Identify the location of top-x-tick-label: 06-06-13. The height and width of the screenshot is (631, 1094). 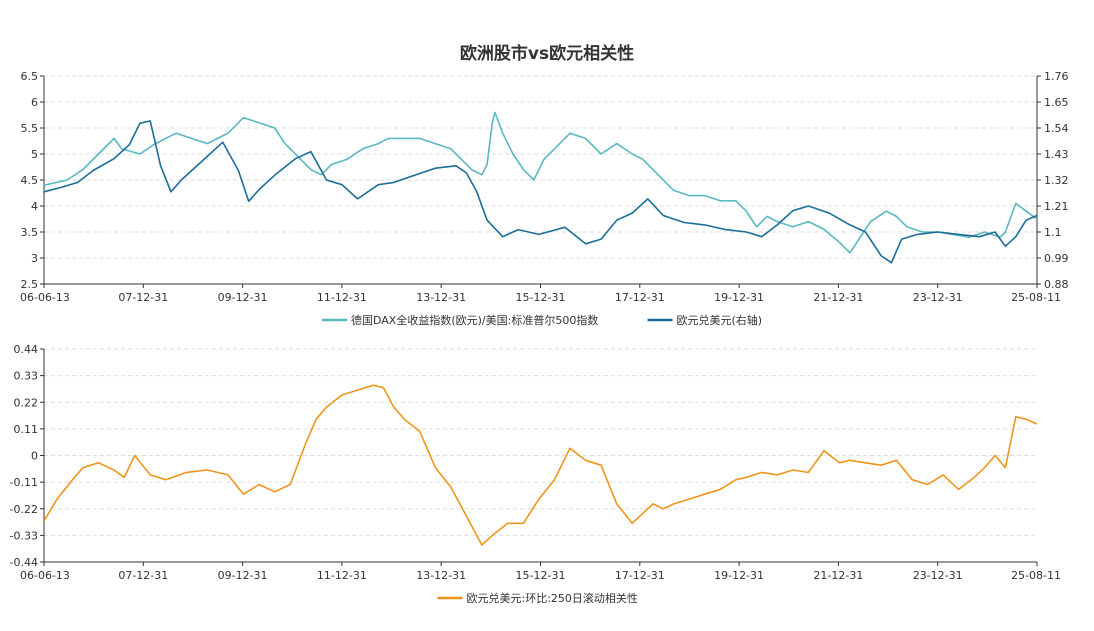
(45, 297).